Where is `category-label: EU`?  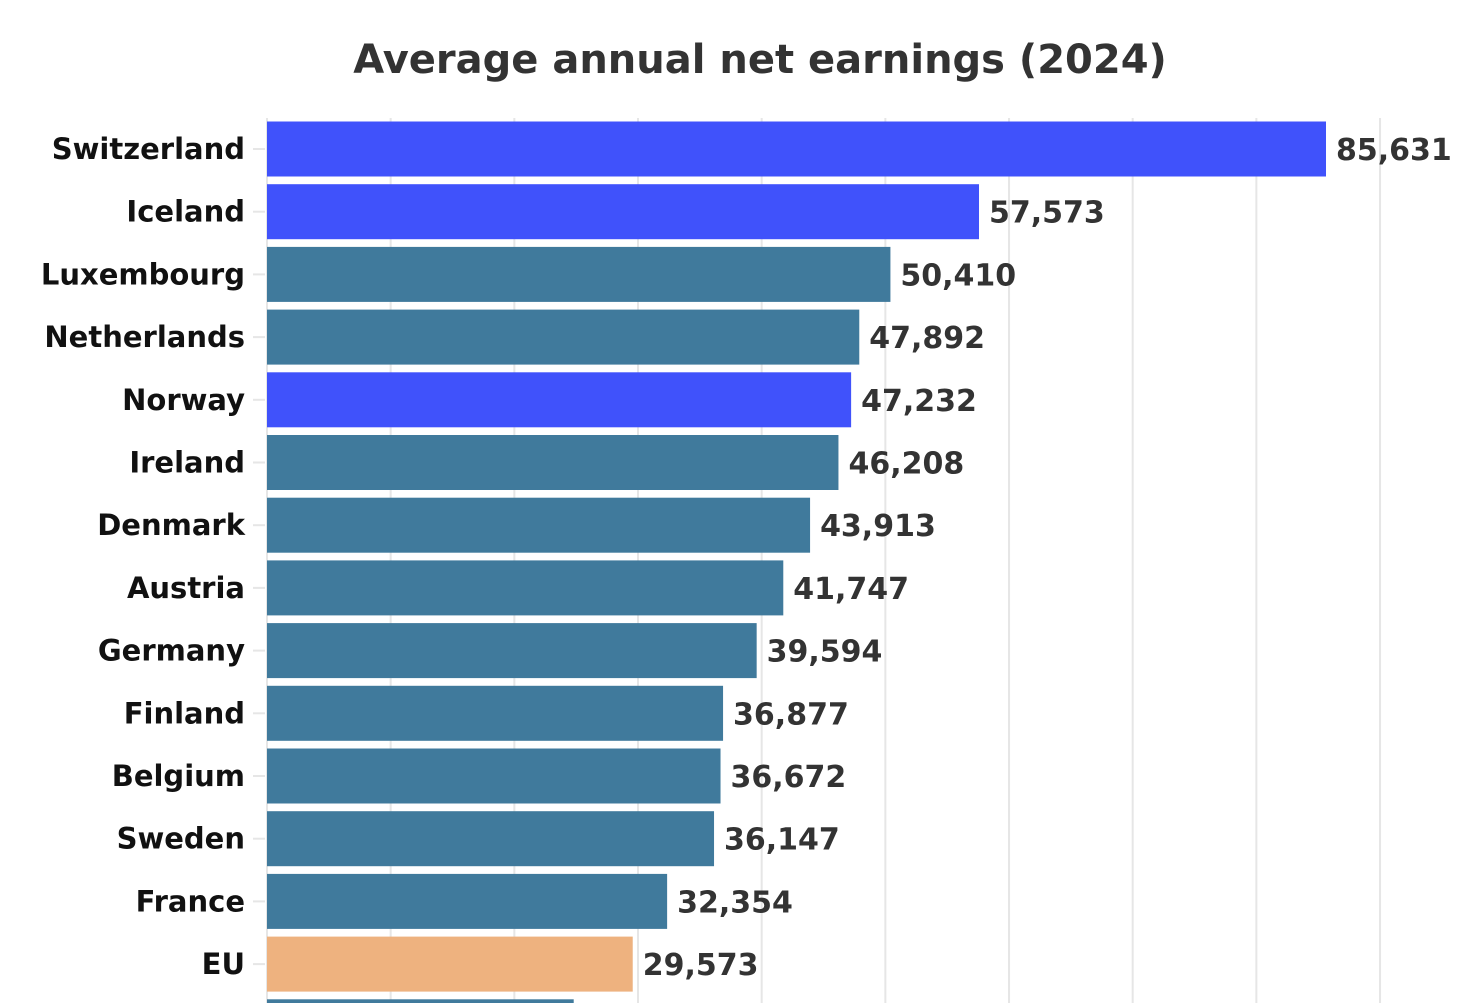 category-label: EU is located at coordinates (223, 964).